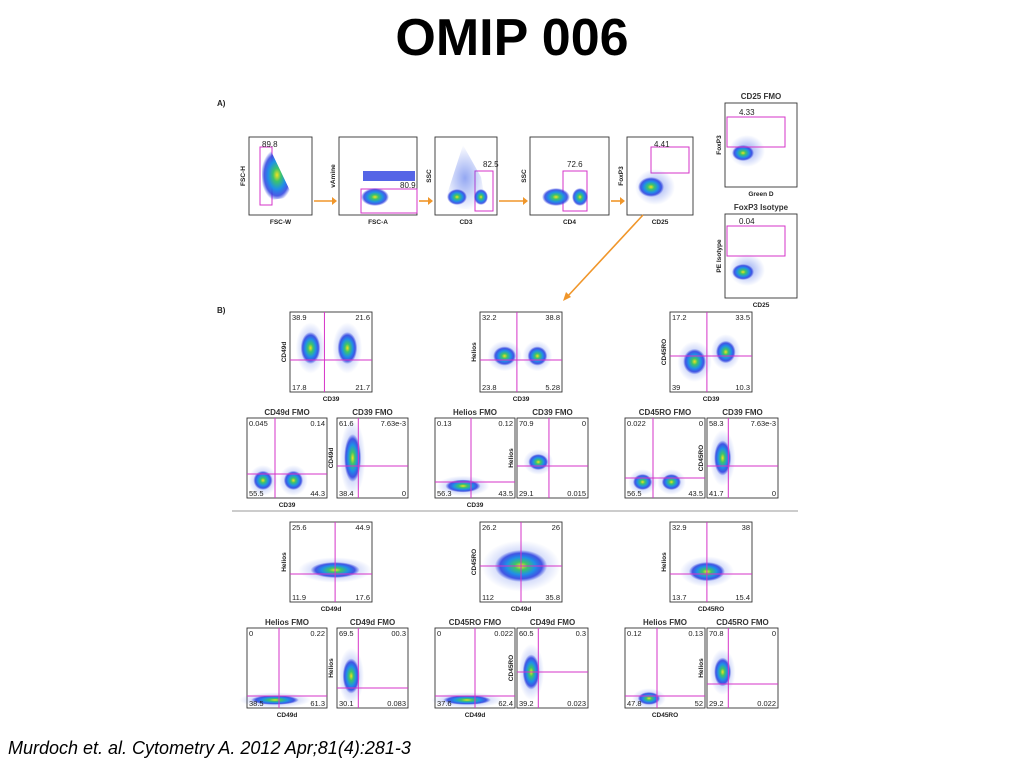 The image size is (1024, 768). What do you see at coordinates (505, 703) in the screenshot?
I see `quadrant-value-lr: 62.4` at bounding box center [505, 703].